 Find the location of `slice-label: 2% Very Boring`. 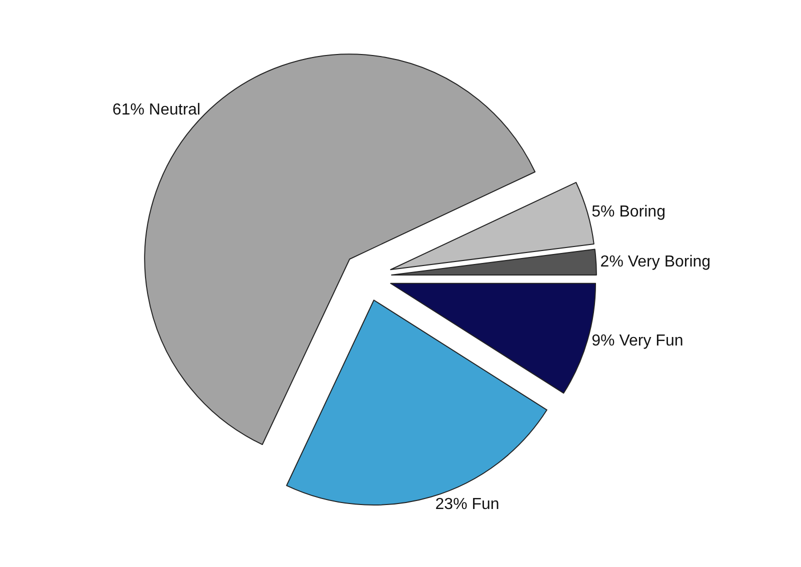

slice-label: 2% Very Boring is located at coordinates (655, 262).